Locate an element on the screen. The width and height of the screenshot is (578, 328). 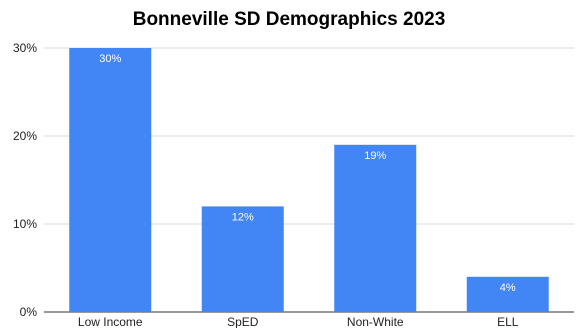
data-label: 12% is located at coordinates (243, 217).